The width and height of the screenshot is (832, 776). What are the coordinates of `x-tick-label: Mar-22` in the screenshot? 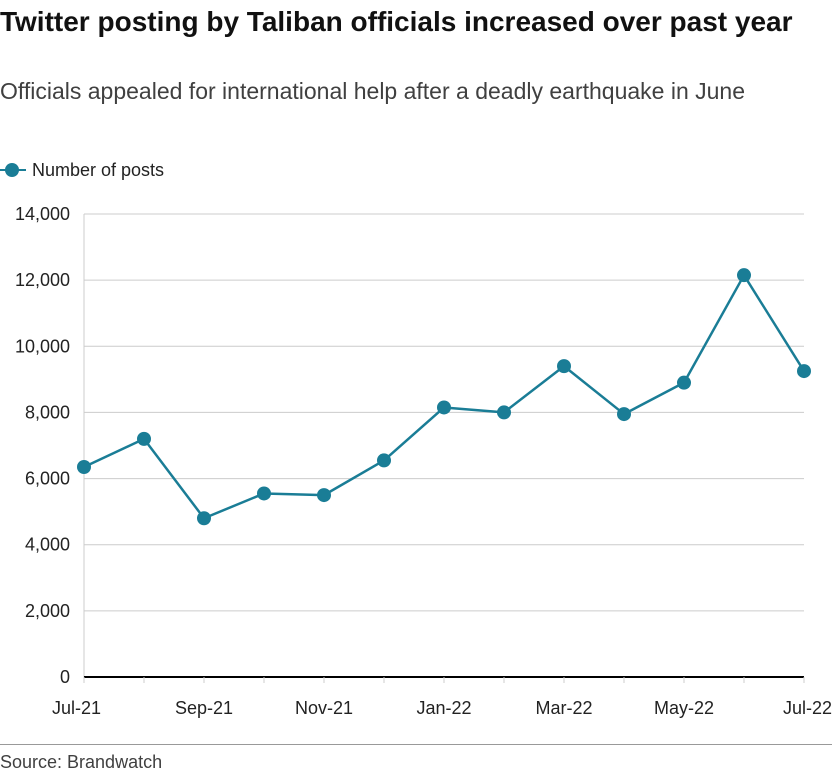 It's located at (563, 708).